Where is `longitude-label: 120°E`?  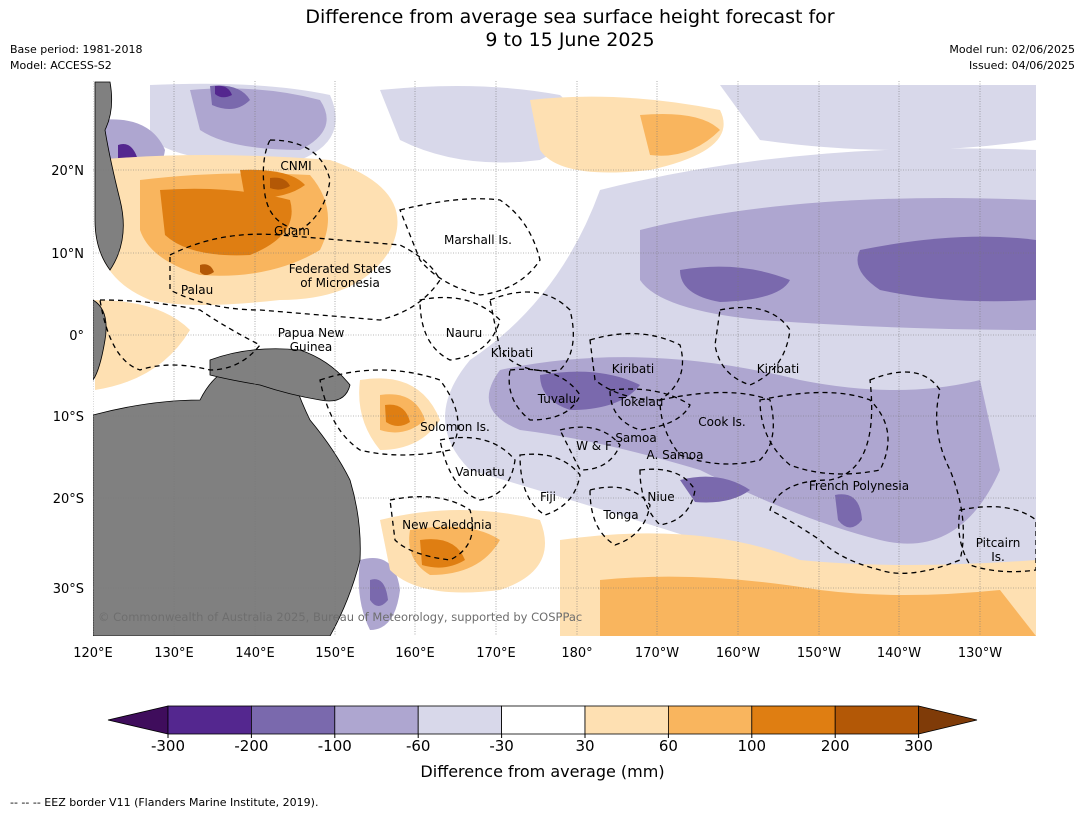
longitude-label: 120°E is located at coordinates (93, 653).